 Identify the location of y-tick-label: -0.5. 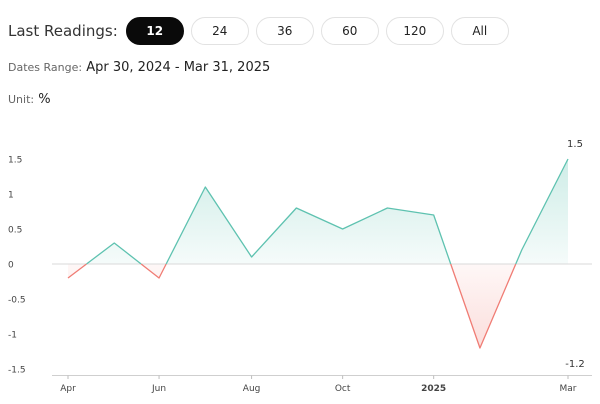
(17, 301).